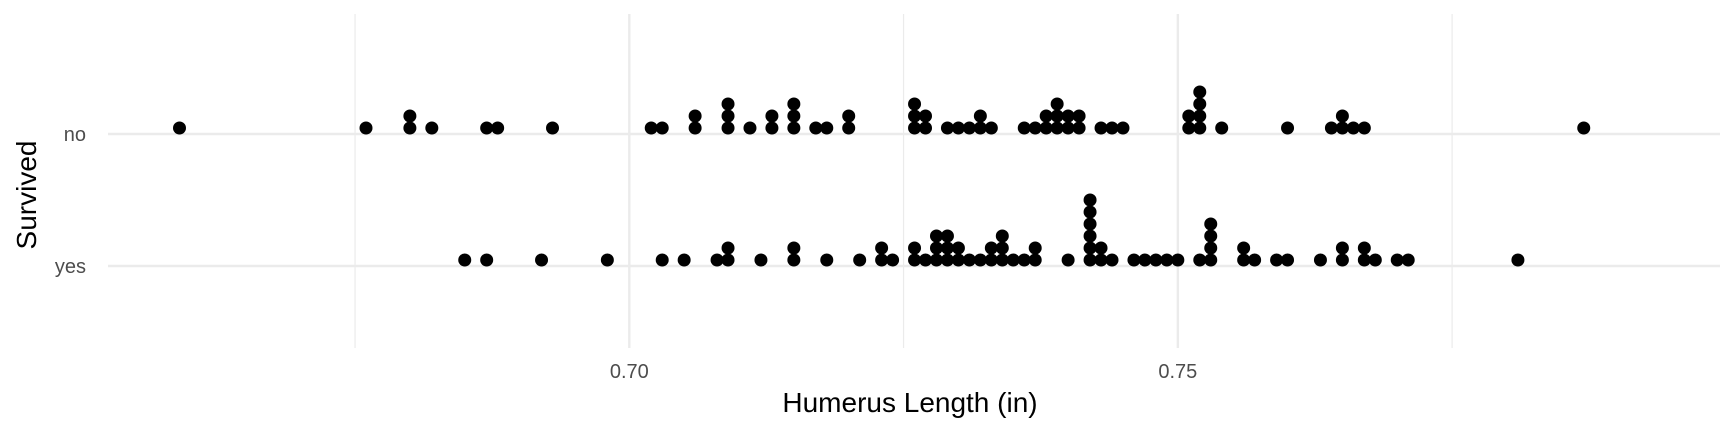 This screenshot has width=1728, height=432. What do you see at coordinates (629, 372) in the screenshot?
I see `x-tick-label: 0.70` at bounding box center [629, 372].